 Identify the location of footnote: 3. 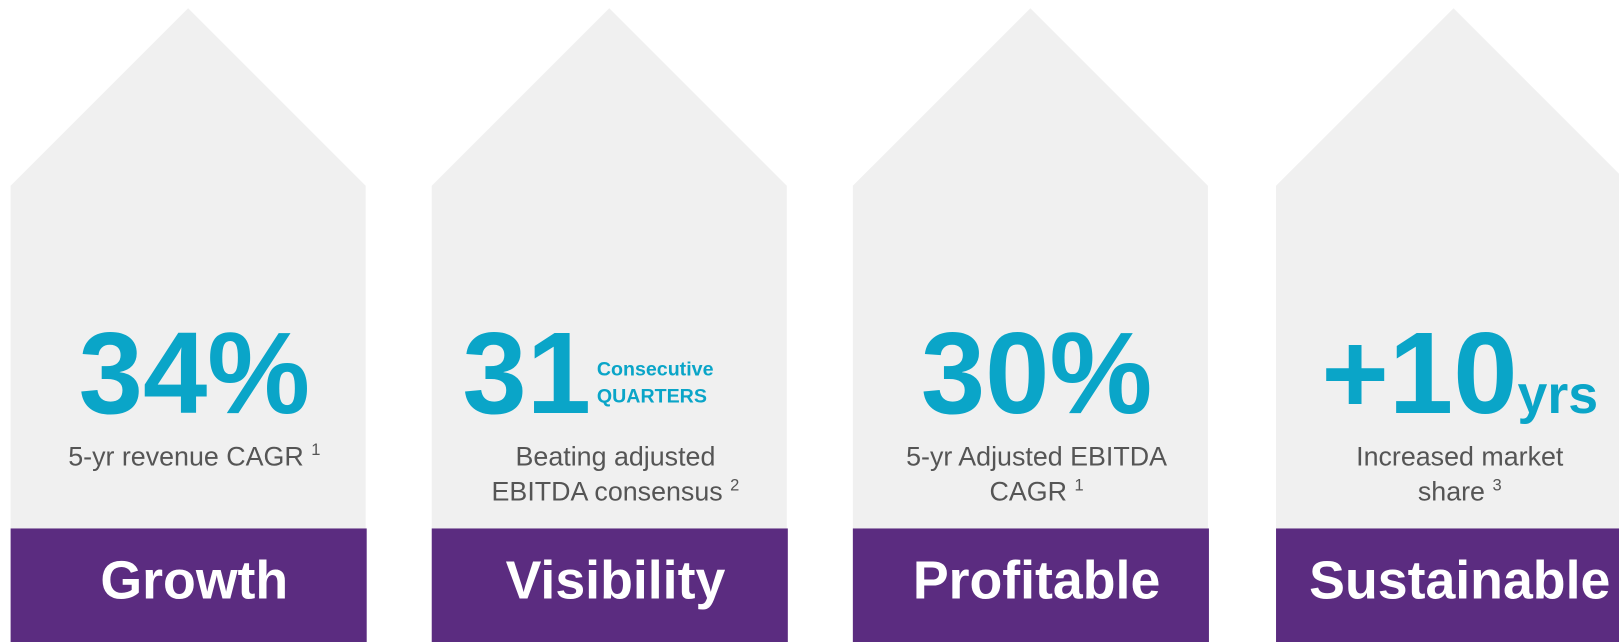
(1496, 485).